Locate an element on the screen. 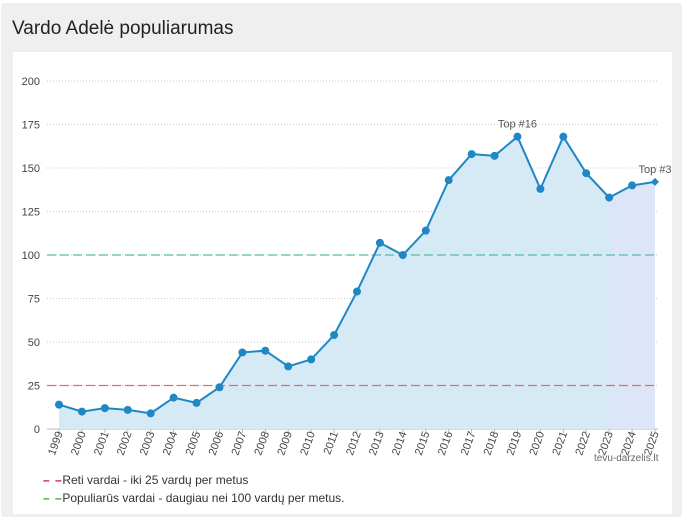 This screenshot has width=683, height=520. y-tick-label: 200 is located at coordinates (31, 82).